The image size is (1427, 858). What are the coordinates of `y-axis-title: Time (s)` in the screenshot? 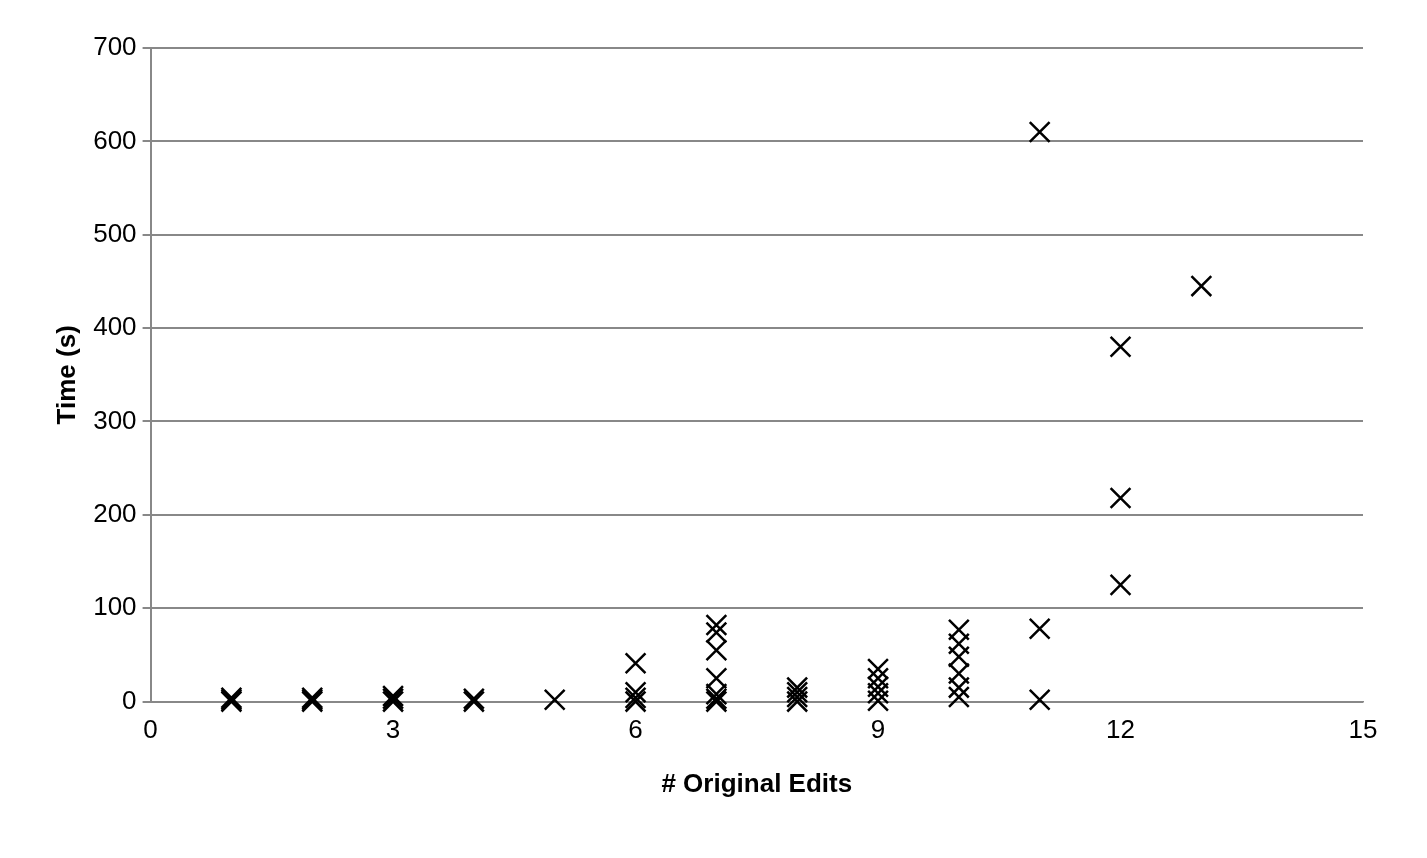 It's located at (65, 375).